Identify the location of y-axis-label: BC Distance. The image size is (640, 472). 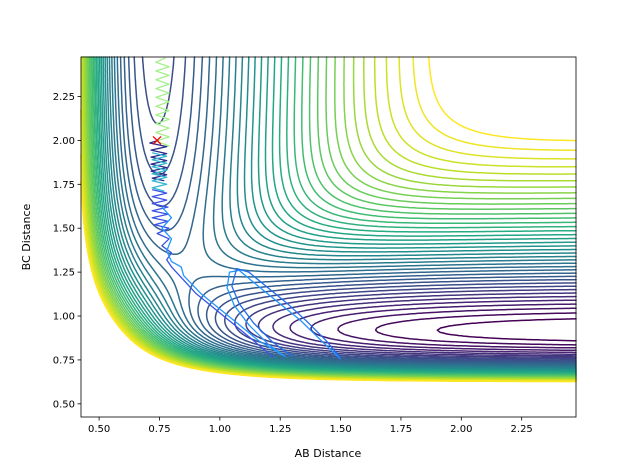
(26, 236).